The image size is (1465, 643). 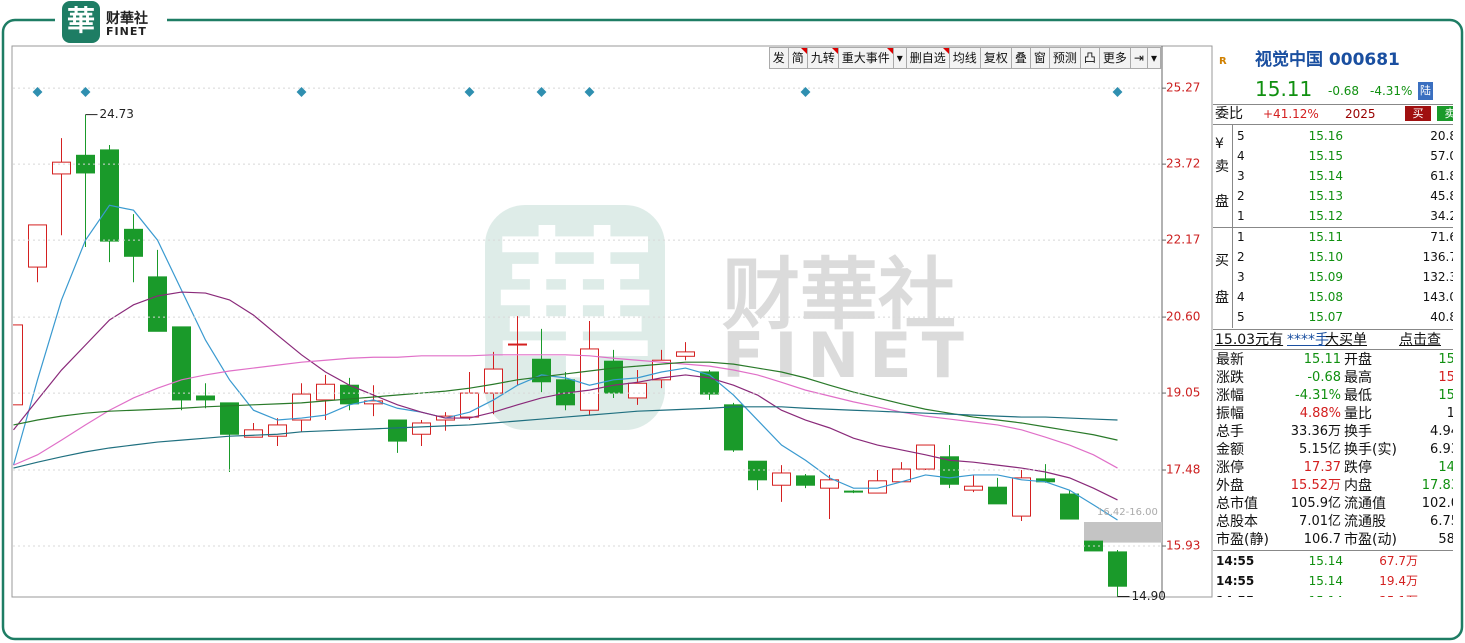 I want to click on y-tick-label: 19.05, so click(x=1183, y=393).